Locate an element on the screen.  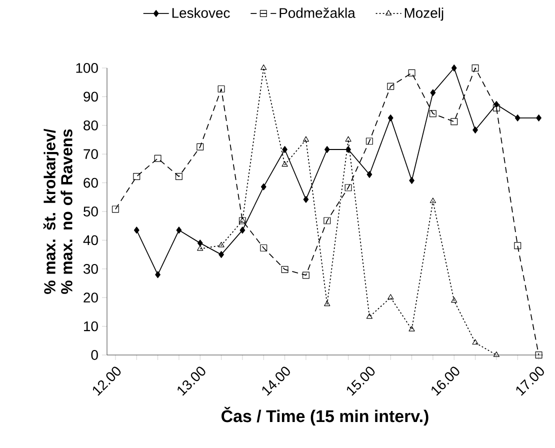
y-tick-label: 20 is located at coordinates (91, 297).